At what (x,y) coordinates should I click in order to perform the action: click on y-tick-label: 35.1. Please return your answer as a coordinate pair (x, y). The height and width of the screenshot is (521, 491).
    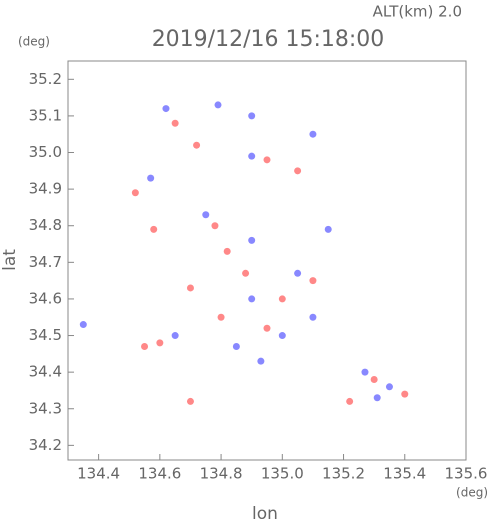
    Looking at the image, I should click on (45, 115).